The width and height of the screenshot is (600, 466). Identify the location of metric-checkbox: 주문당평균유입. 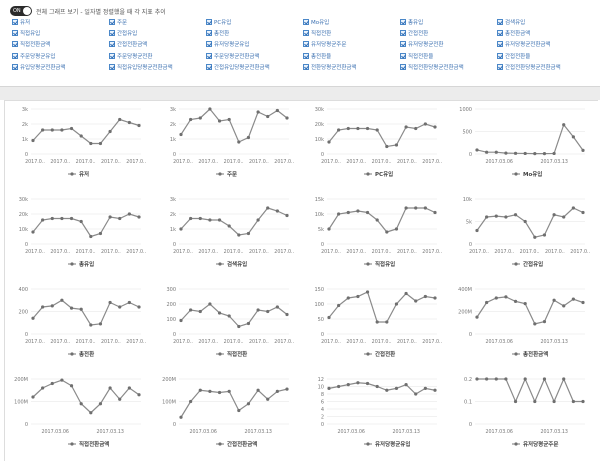
(60, 55).